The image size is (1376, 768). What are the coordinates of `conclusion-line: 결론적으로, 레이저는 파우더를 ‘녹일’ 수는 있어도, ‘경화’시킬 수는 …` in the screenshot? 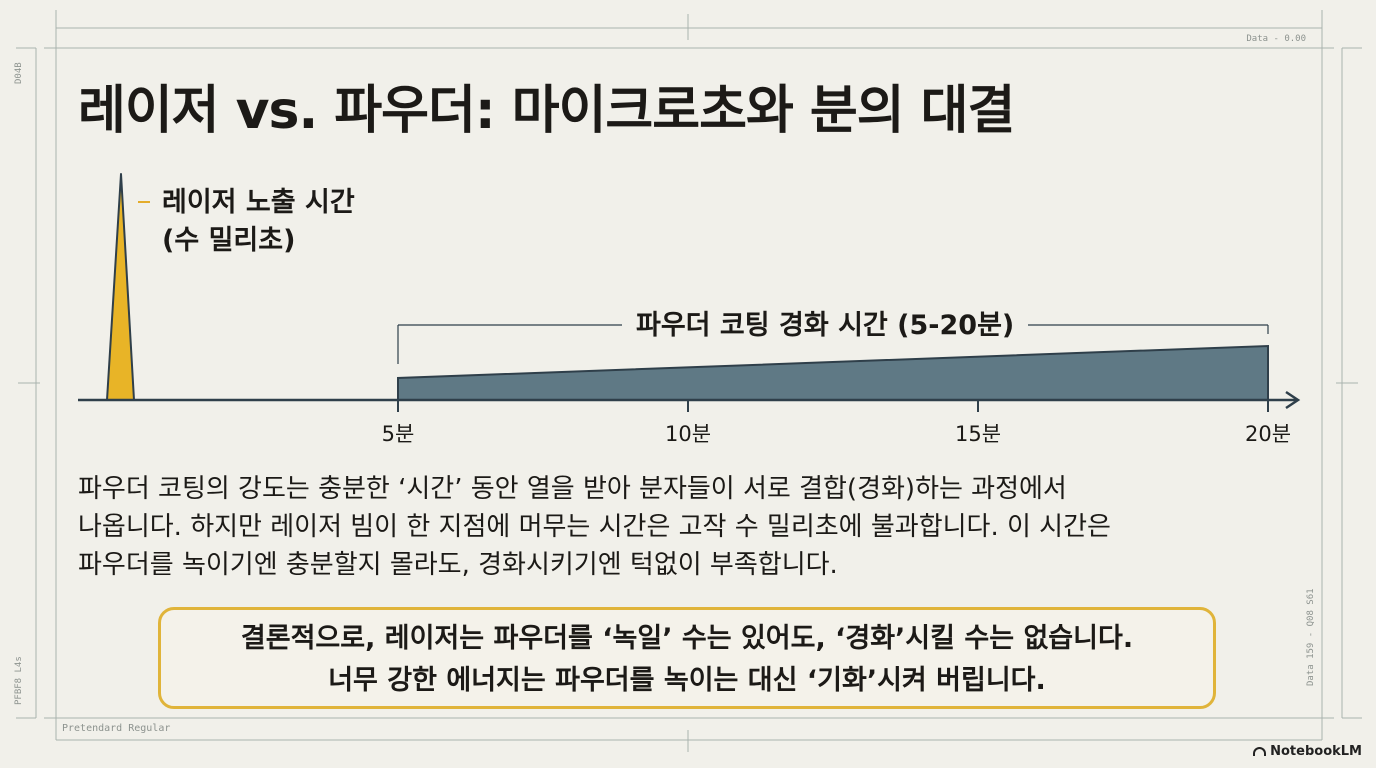 It's located at (687, 638).